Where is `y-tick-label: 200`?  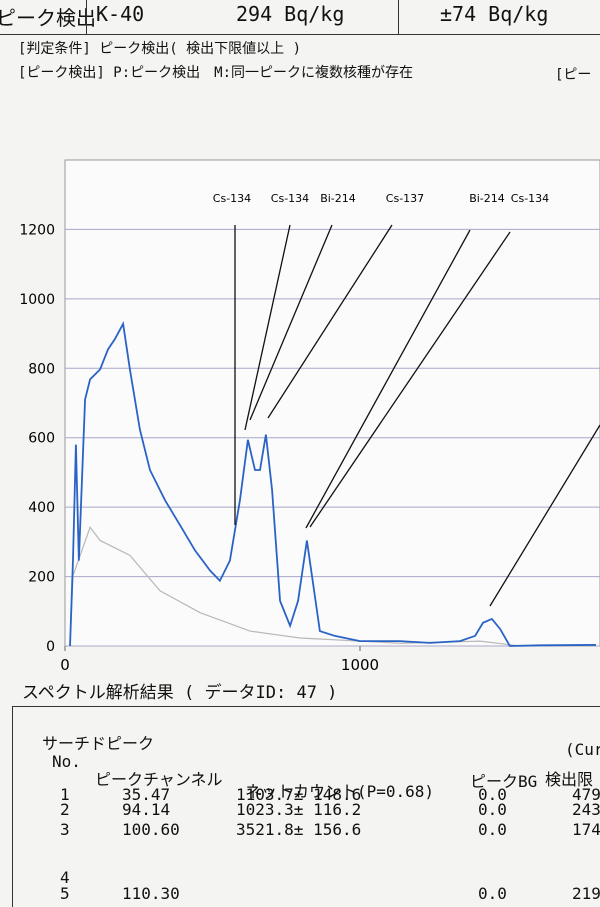 y-tick-label: 200 is located at coordinates (41, 578).